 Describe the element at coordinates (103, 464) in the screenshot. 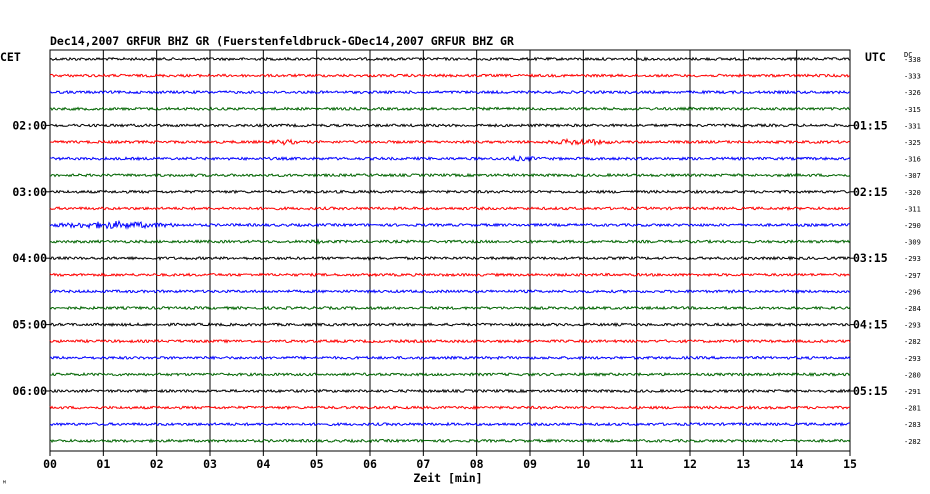

I see `x-tick-label: 01` at that location.